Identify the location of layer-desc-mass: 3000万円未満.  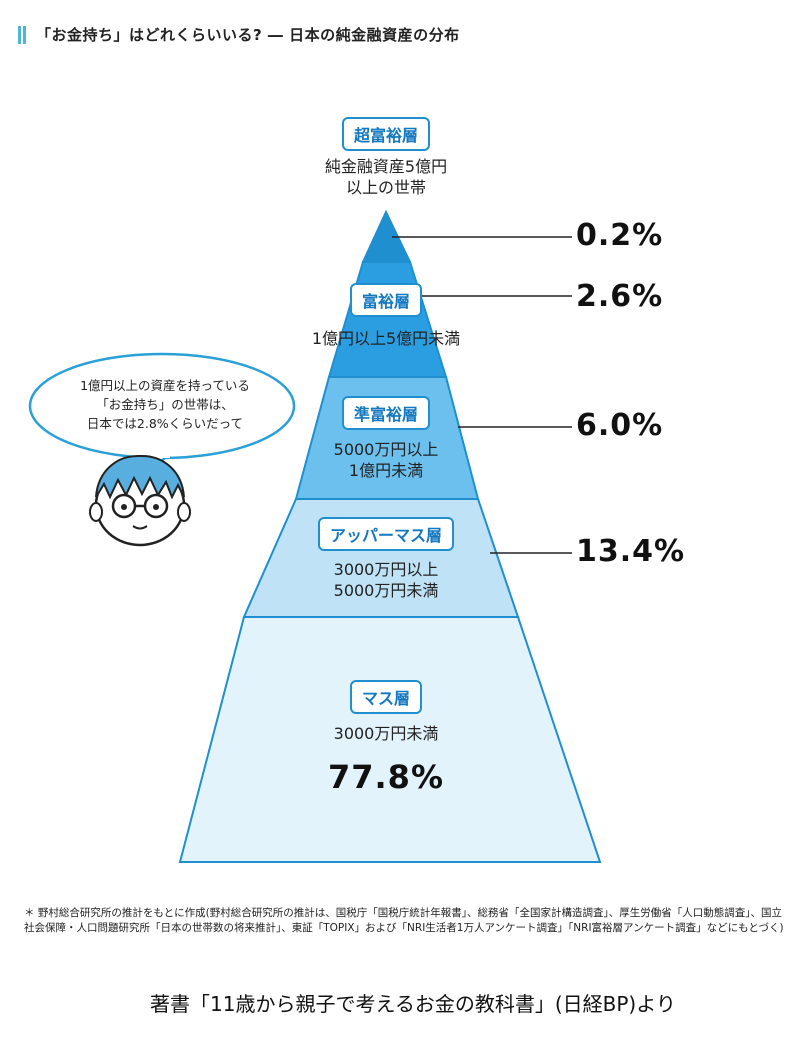
(386, 733).